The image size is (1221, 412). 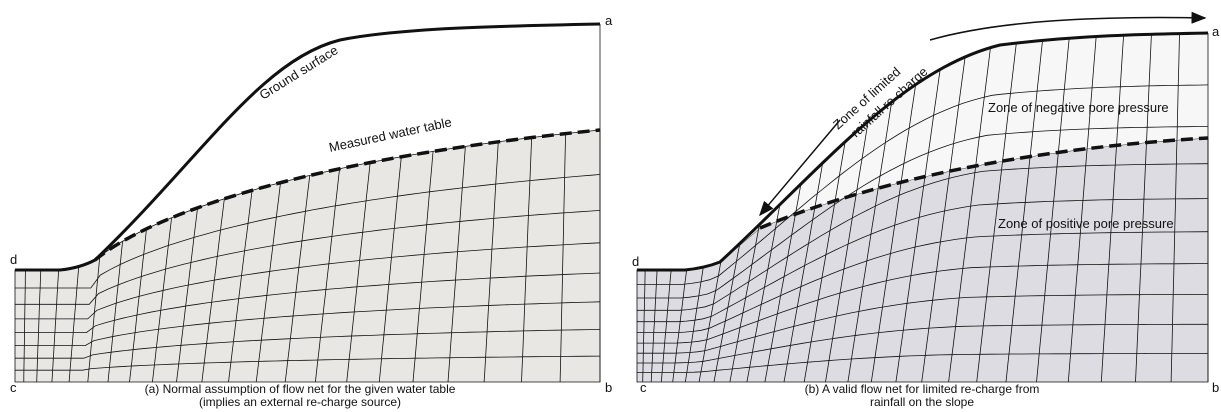 I want to click on water-table, so click(x=984, y=183).